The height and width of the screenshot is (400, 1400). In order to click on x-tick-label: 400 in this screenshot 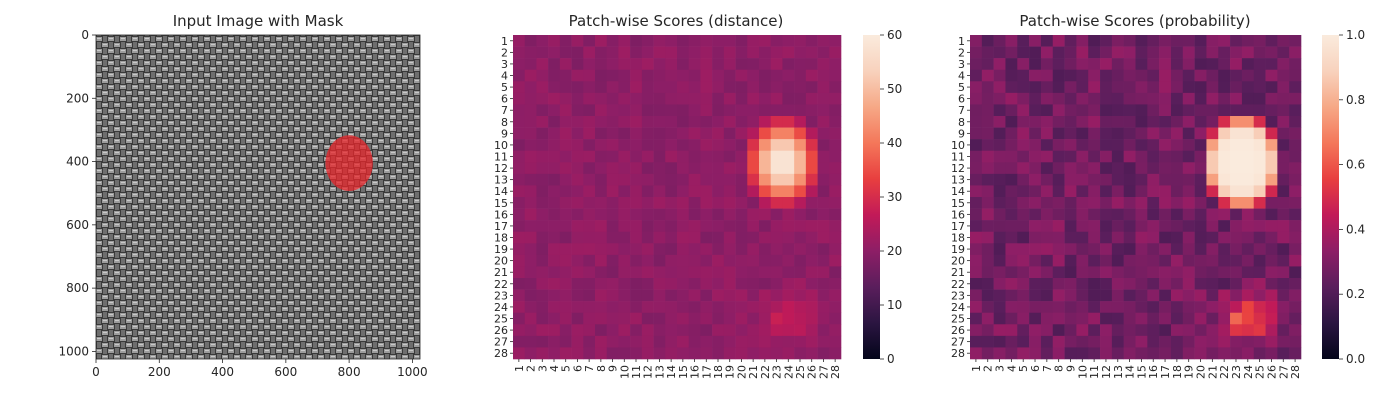, I will do `click(222, 372)`.